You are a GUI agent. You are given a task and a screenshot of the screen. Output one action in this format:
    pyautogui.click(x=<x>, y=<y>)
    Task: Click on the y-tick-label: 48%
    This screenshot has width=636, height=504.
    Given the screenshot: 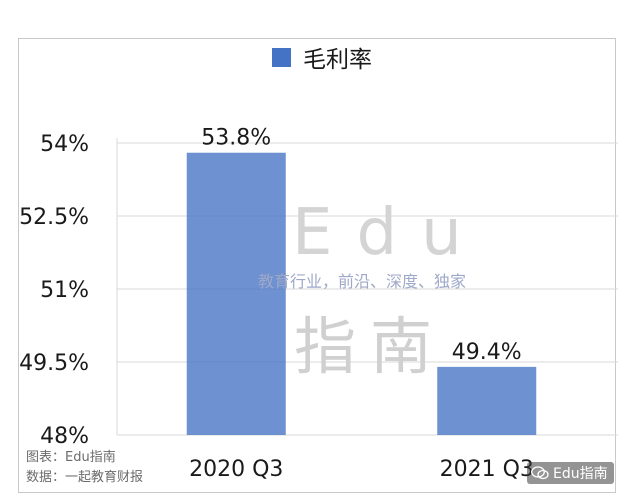 What is the action you would take?
    pyautogui.click(x=64, y=436)
    